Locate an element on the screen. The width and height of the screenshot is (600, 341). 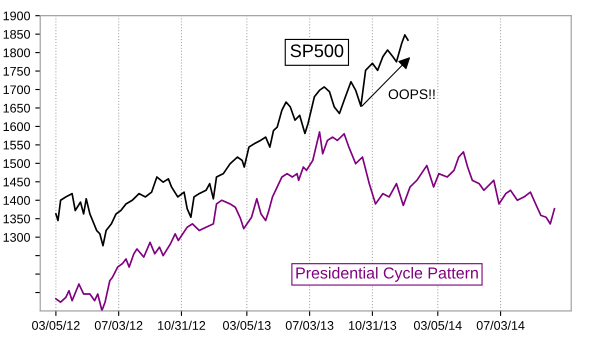
x-tick-label: 03/05/14 is located at coordinates (438, 325).